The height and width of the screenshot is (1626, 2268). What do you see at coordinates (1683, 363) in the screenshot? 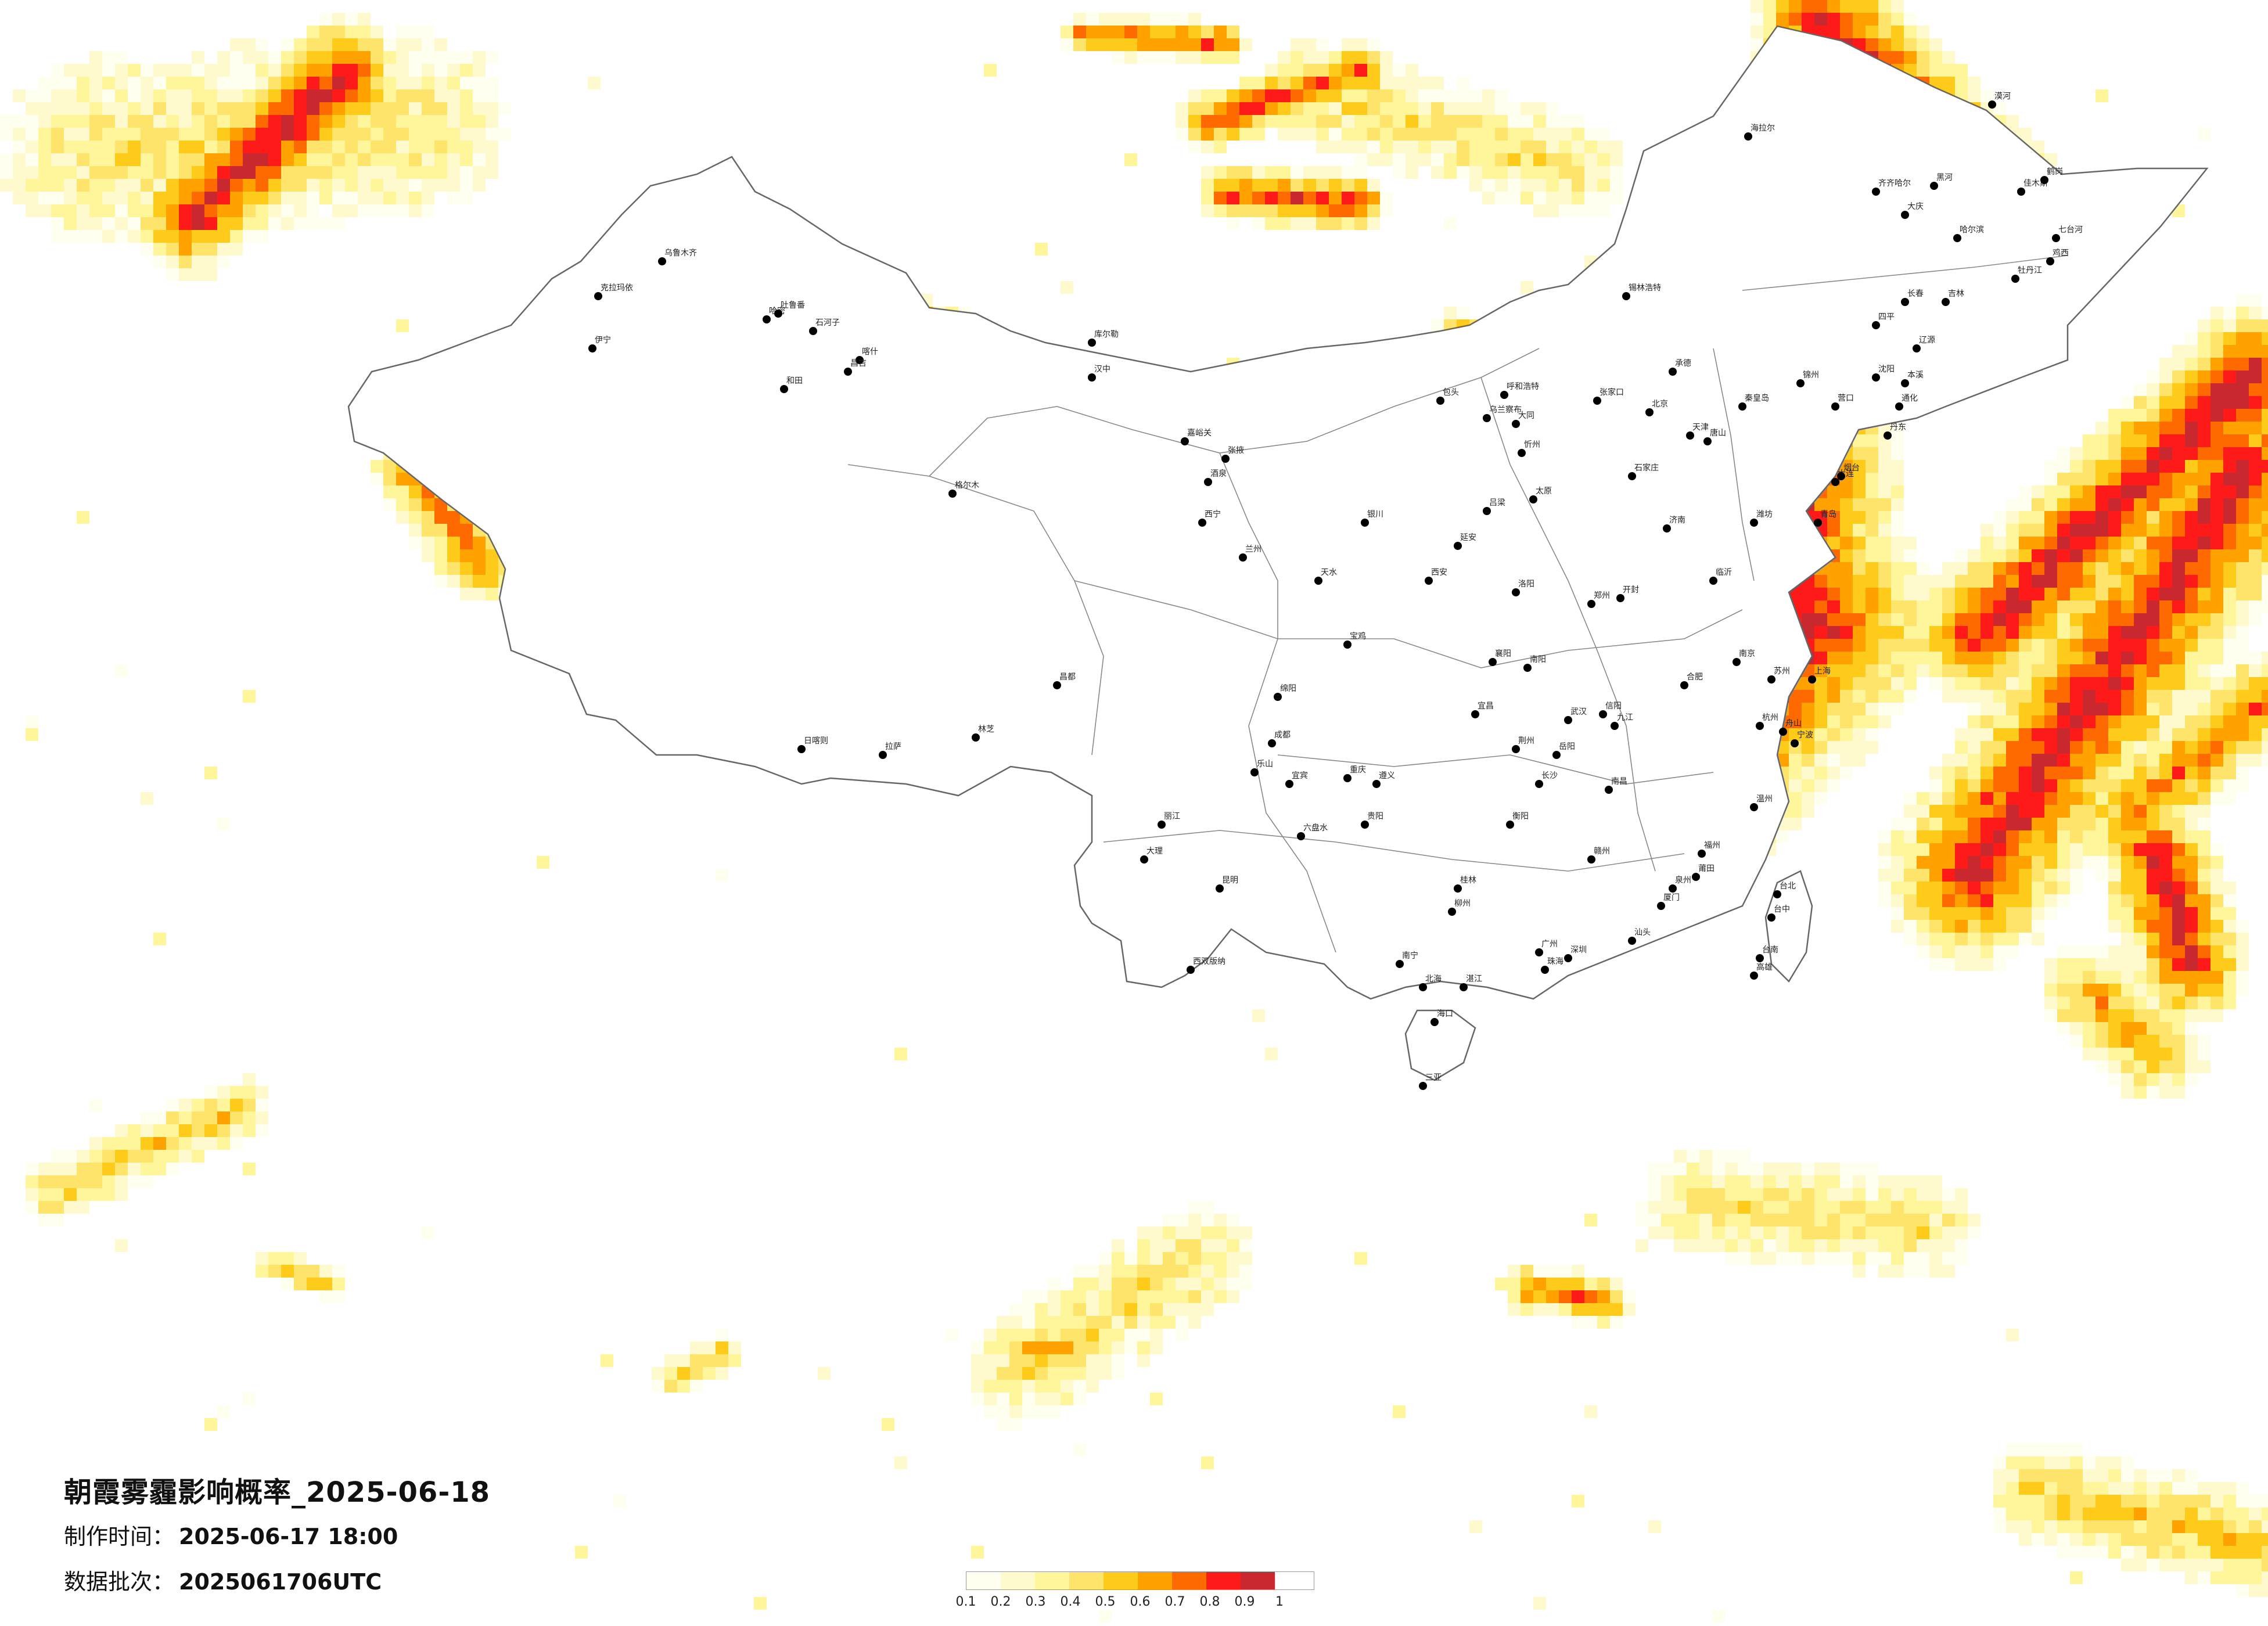
I see `city-label: 承德` at bounding box center [1683, 363].